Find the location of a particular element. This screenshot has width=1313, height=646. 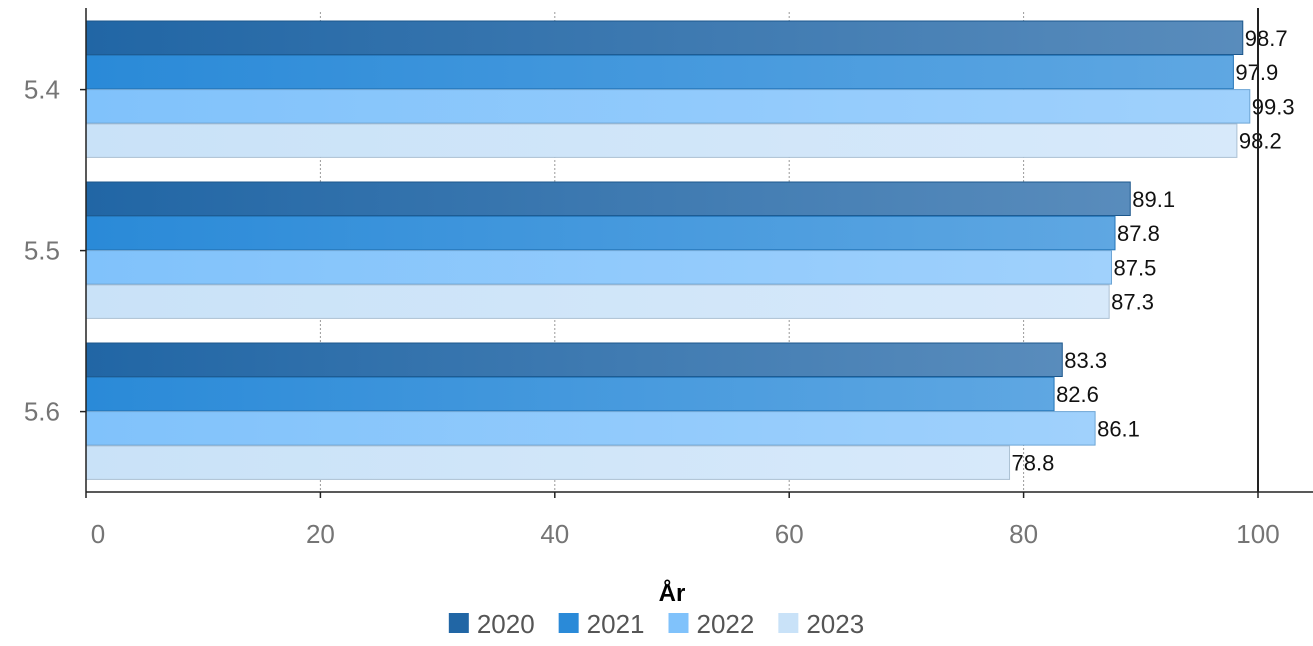

bar-5.6-2021 is located at coordinates (570, 394).